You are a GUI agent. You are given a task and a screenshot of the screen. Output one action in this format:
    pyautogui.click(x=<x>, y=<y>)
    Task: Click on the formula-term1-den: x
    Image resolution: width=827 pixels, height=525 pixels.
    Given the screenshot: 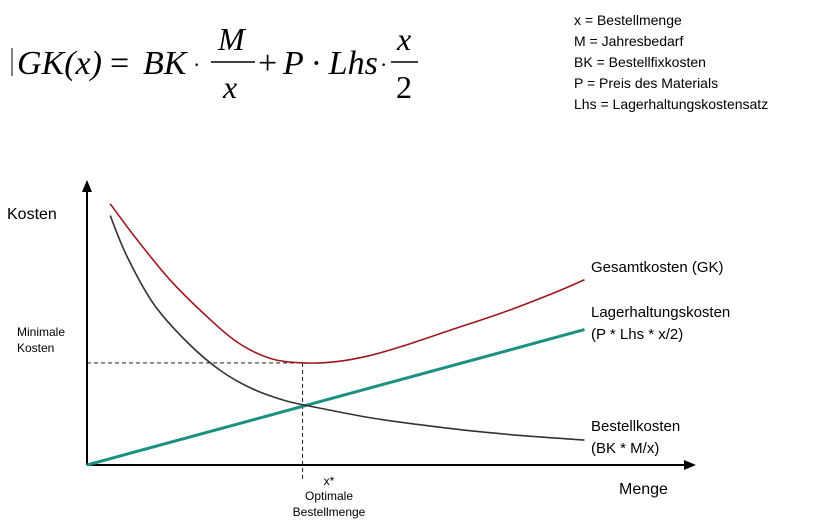 What is the action you would take?
    pyautogui.click(x=229, y=87)
    